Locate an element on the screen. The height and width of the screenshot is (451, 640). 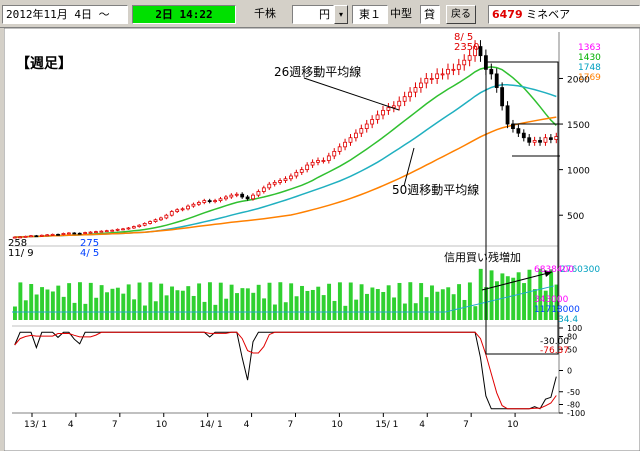
time-field: 2日 14:22 is located at coordinates (184, 14).